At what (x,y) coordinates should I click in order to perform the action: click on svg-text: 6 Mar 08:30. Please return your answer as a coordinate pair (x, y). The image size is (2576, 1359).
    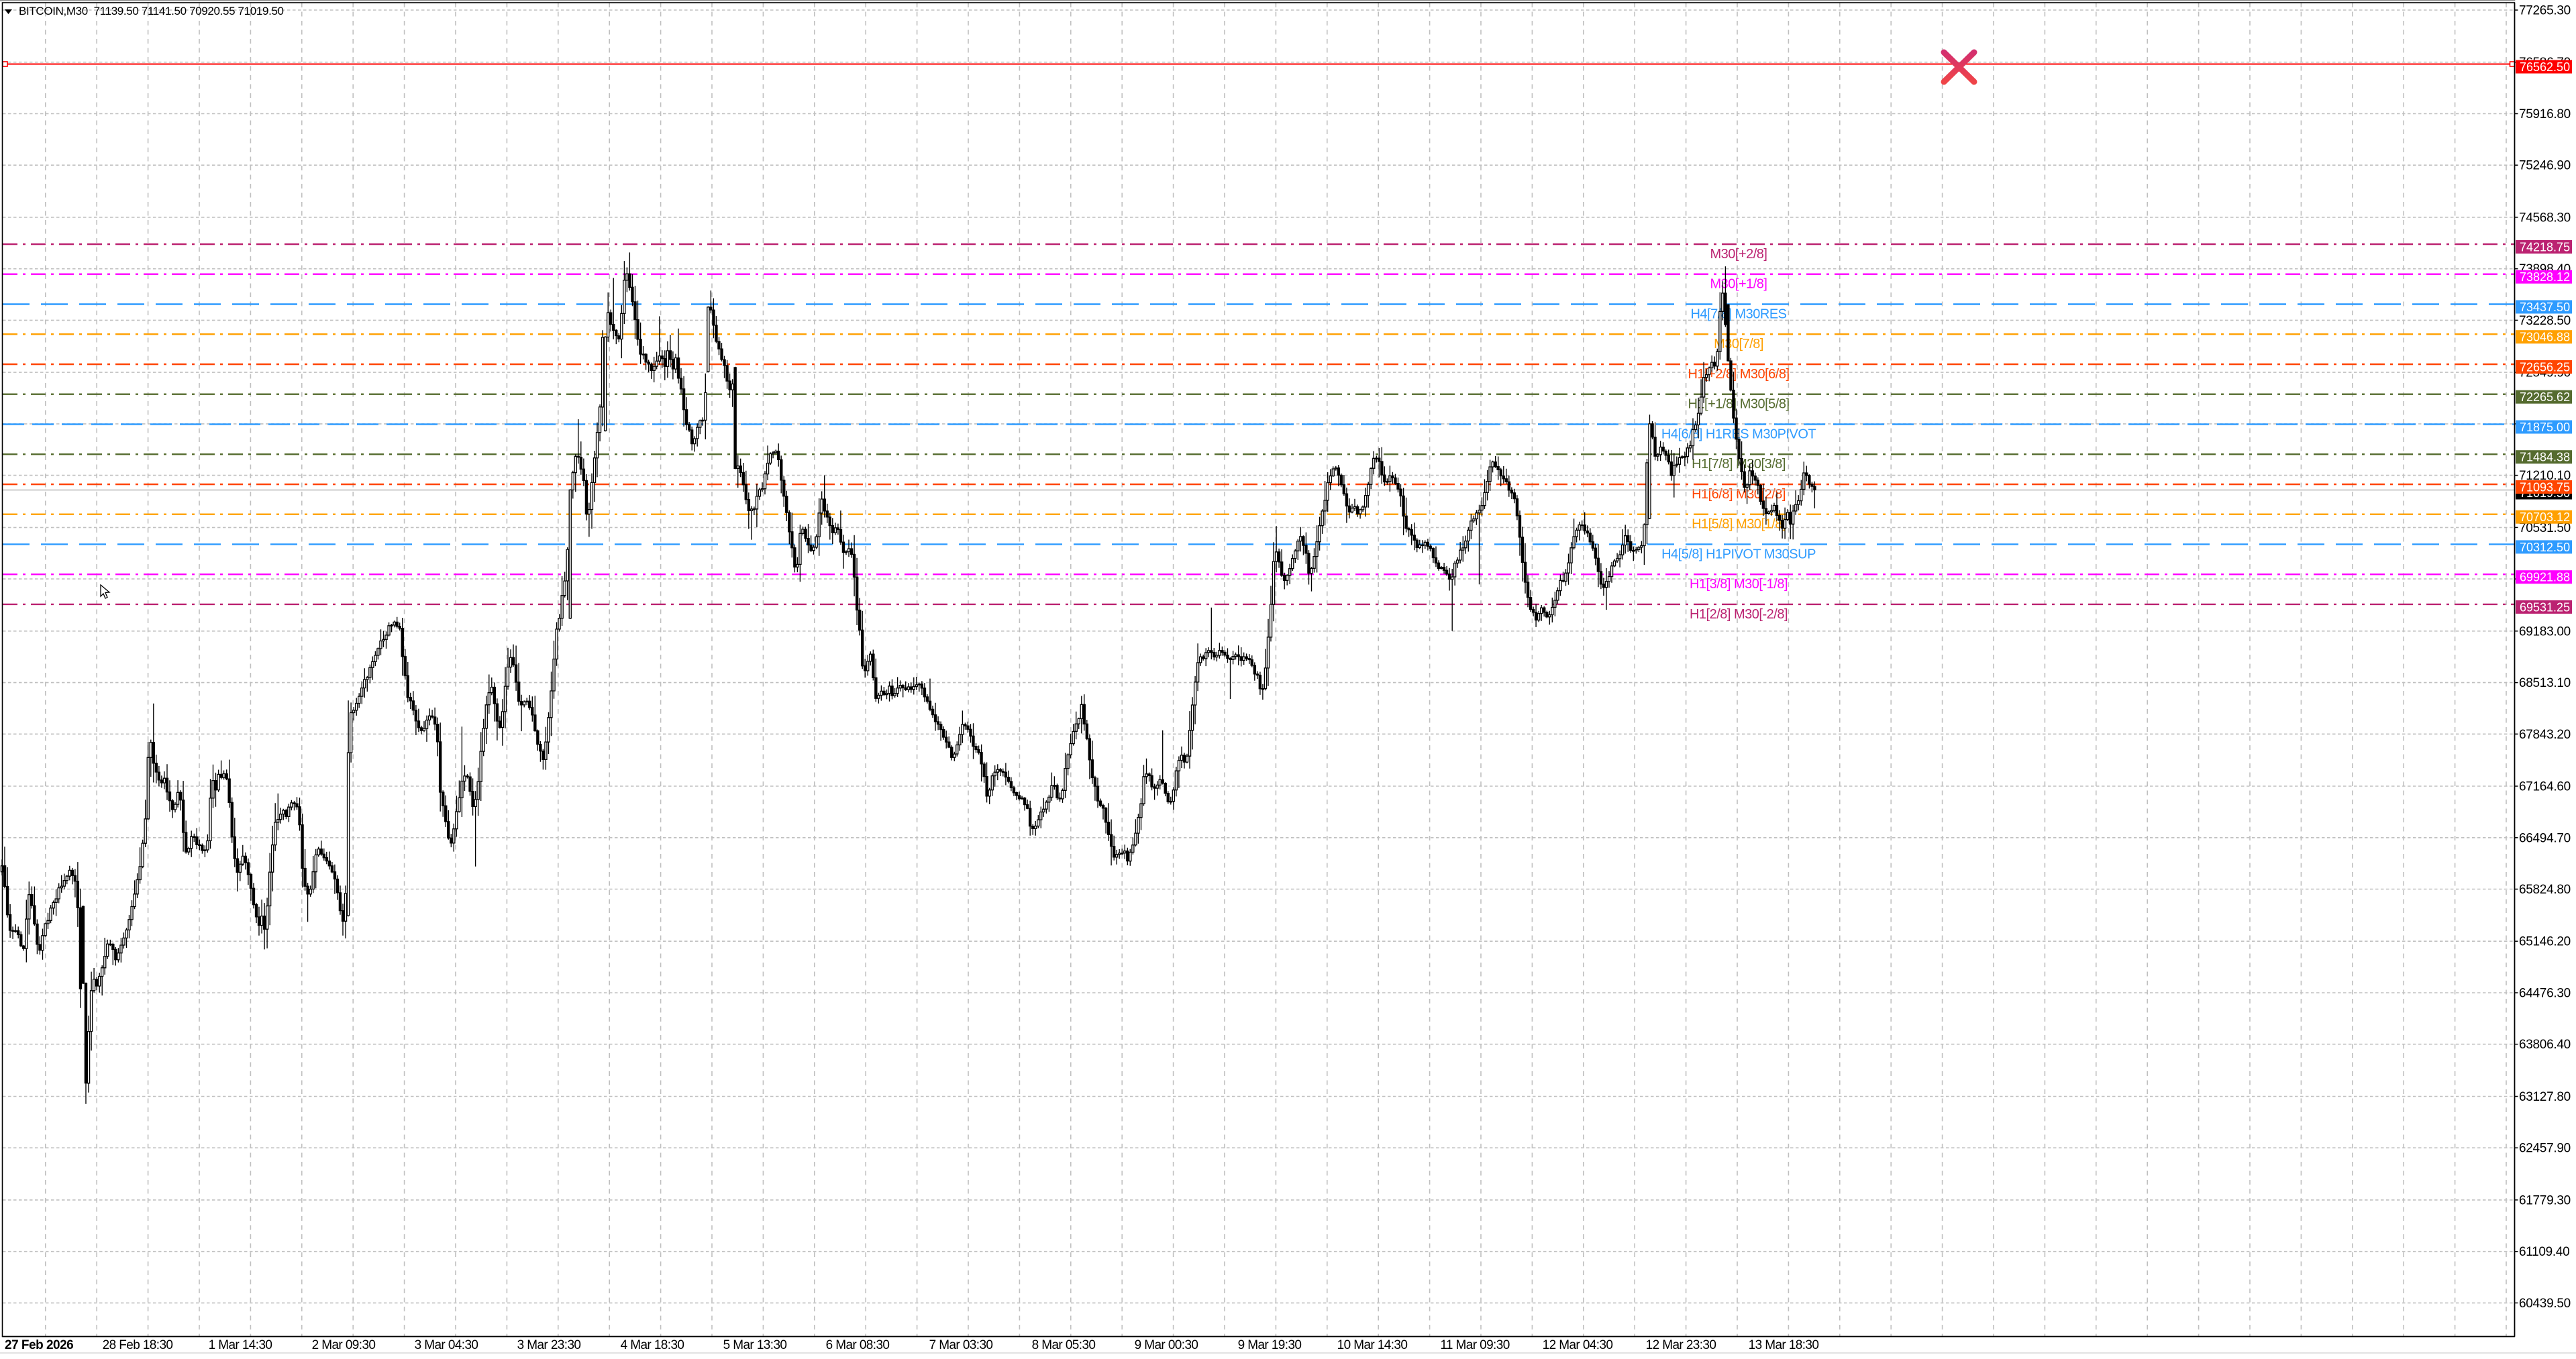
    Looking at the image, I should click on (858, 1345).